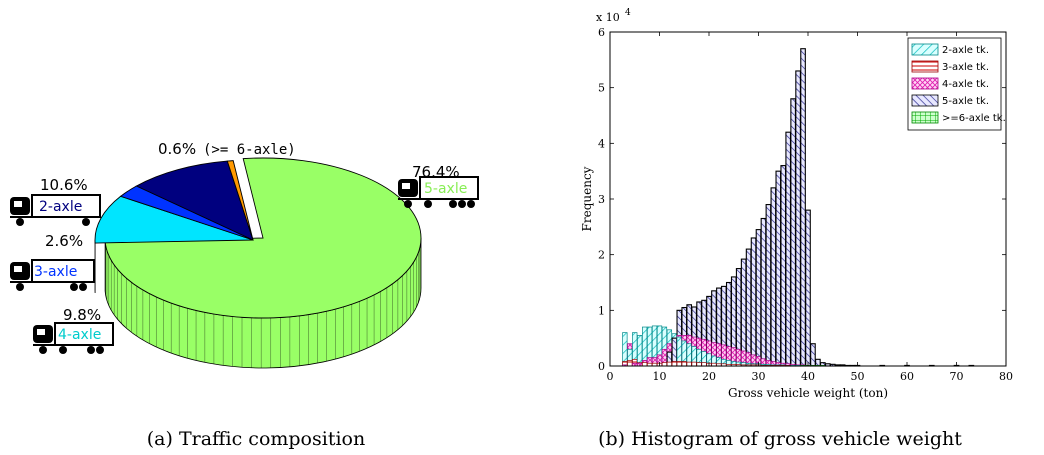 This screenshot has width=1044, height=455. Describe the element at coordinates (177, 149) in the screenshot. I see `pie-label-6-axle-percent: 0.6%` at that location.